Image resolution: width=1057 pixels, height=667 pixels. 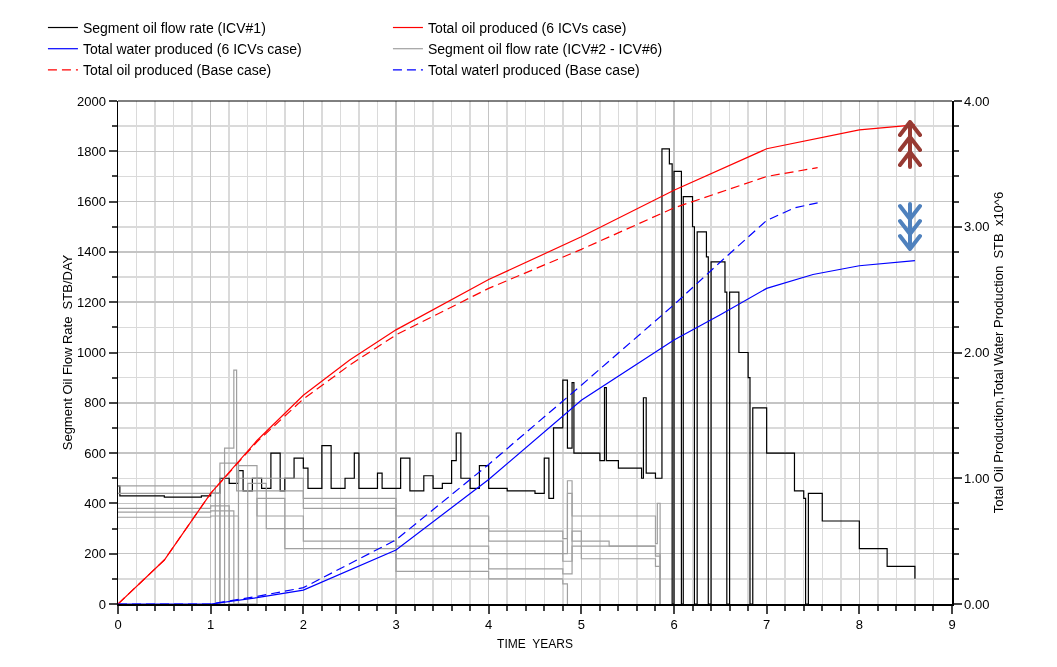 I want to click on y2-tick-label: 3.00, so click(x=977, y=227).